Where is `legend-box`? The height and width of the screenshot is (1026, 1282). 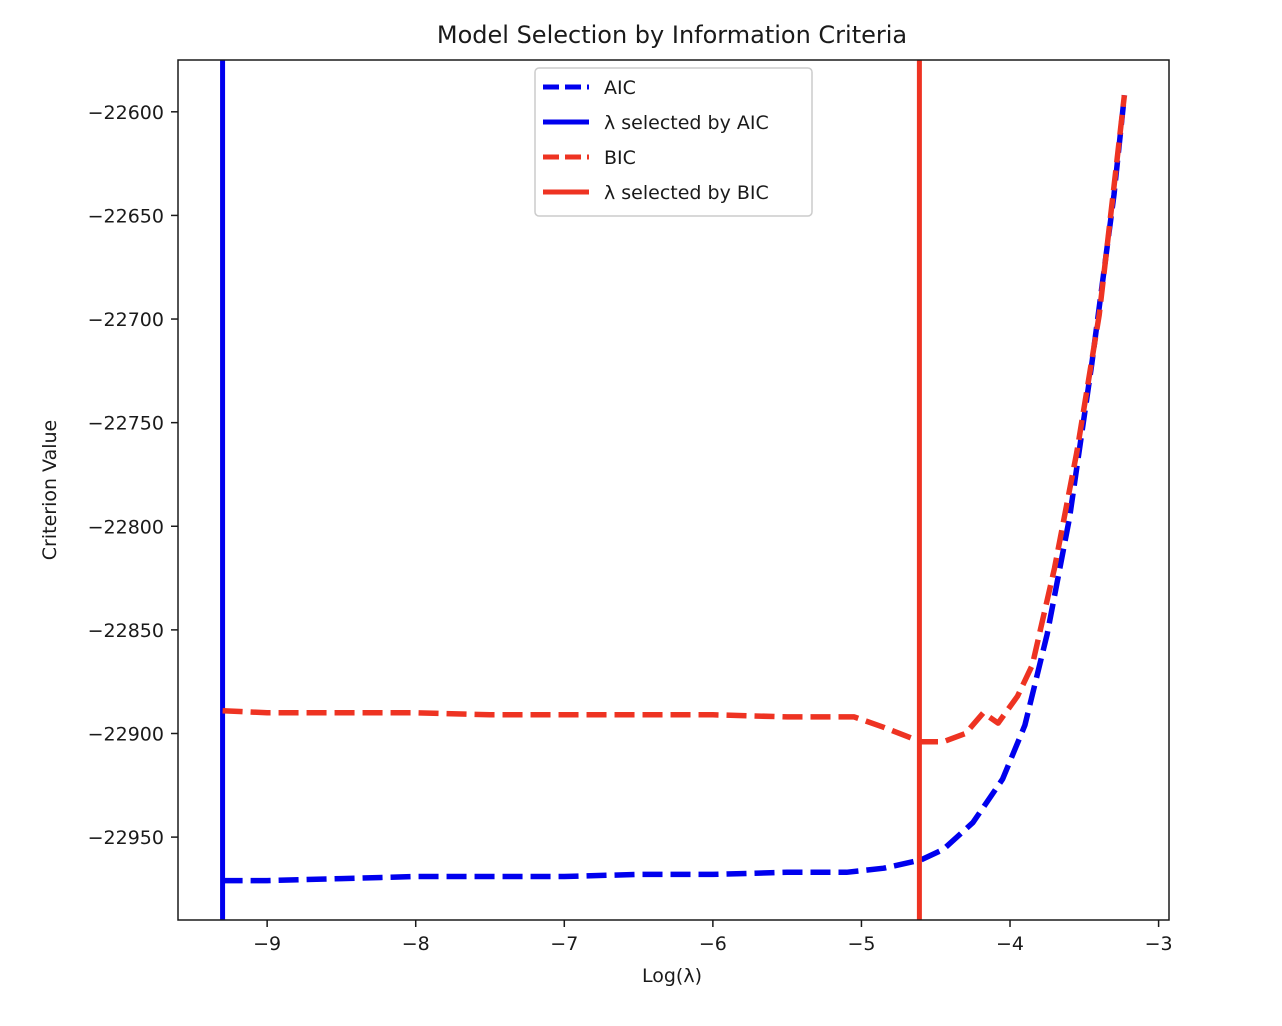 legend-box is located at coordinates (673, 142).